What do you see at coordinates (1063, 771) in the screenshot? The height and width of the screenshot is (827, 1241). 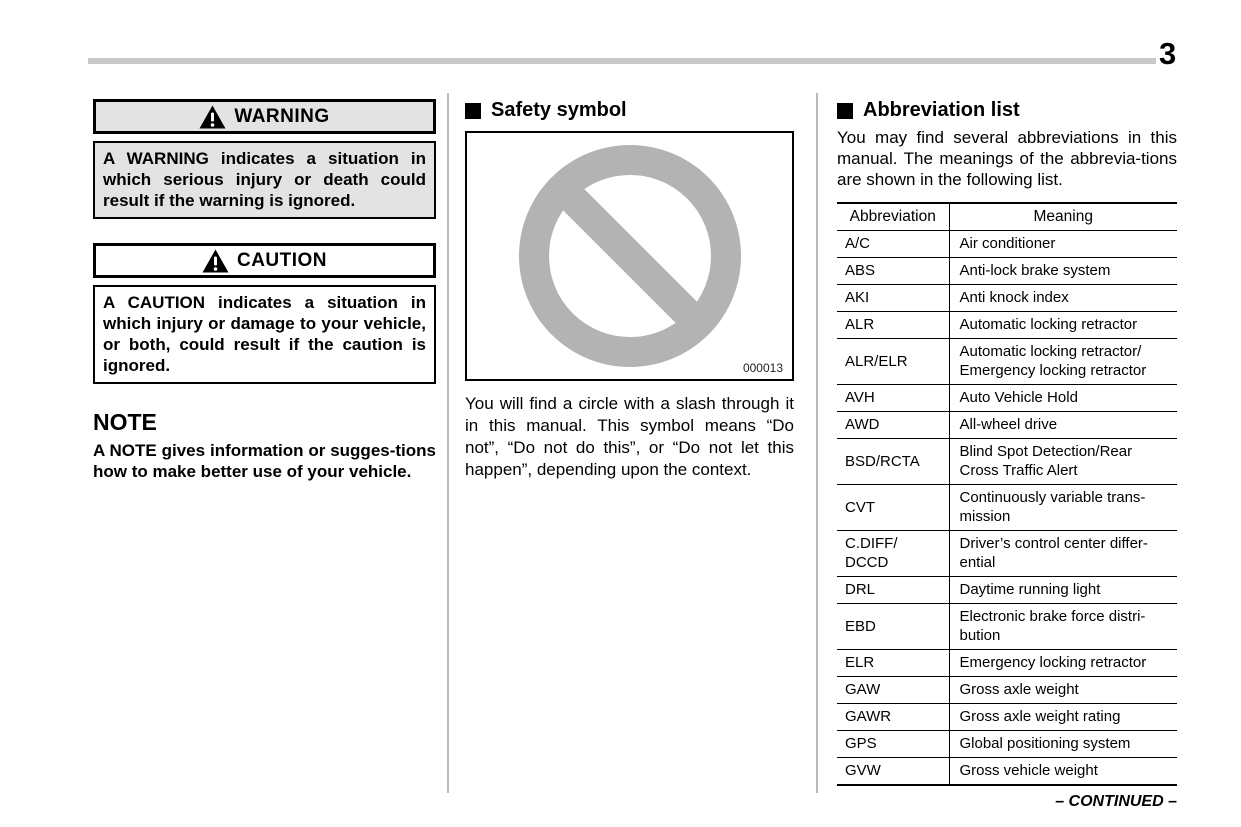 I see `meaning-cell: Gross vehicle weight` at bounding box center [1063, 771].